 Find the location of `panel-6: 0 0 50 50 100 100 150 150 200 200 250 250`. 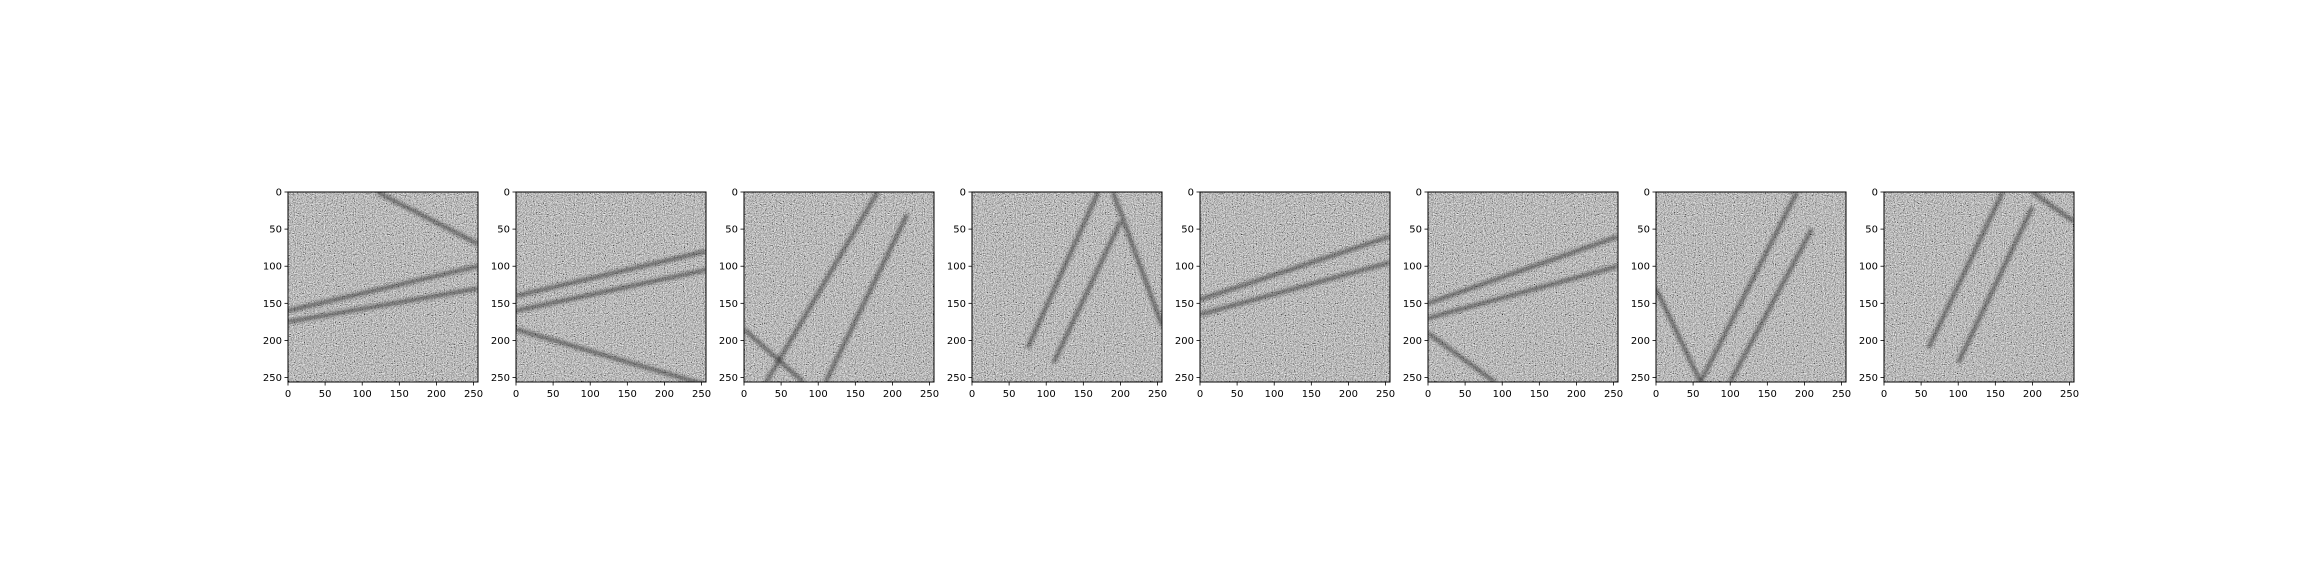

panel-6: 0 0 50 50 100 100 150 150 200 200 250 250 is located at coordinates (1513, 294).